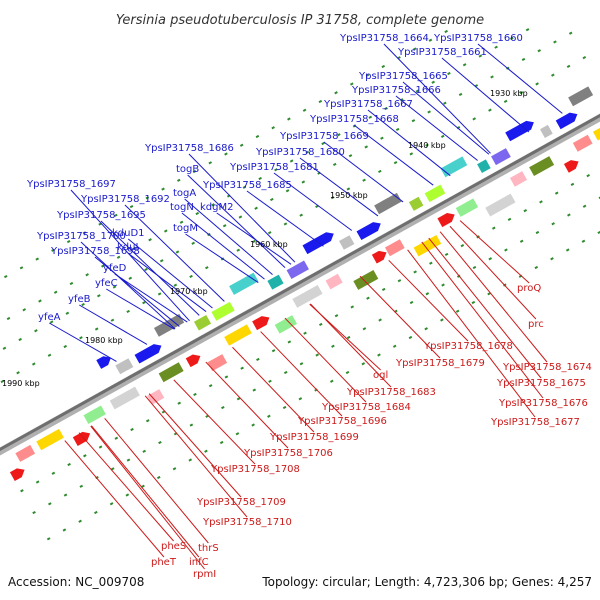 The width and height of the screenshot is (600, 600). Describe the element at coordinates (396, 90) in the screenshot. I see `gene-label: YpsIP31758_1666` at that location.